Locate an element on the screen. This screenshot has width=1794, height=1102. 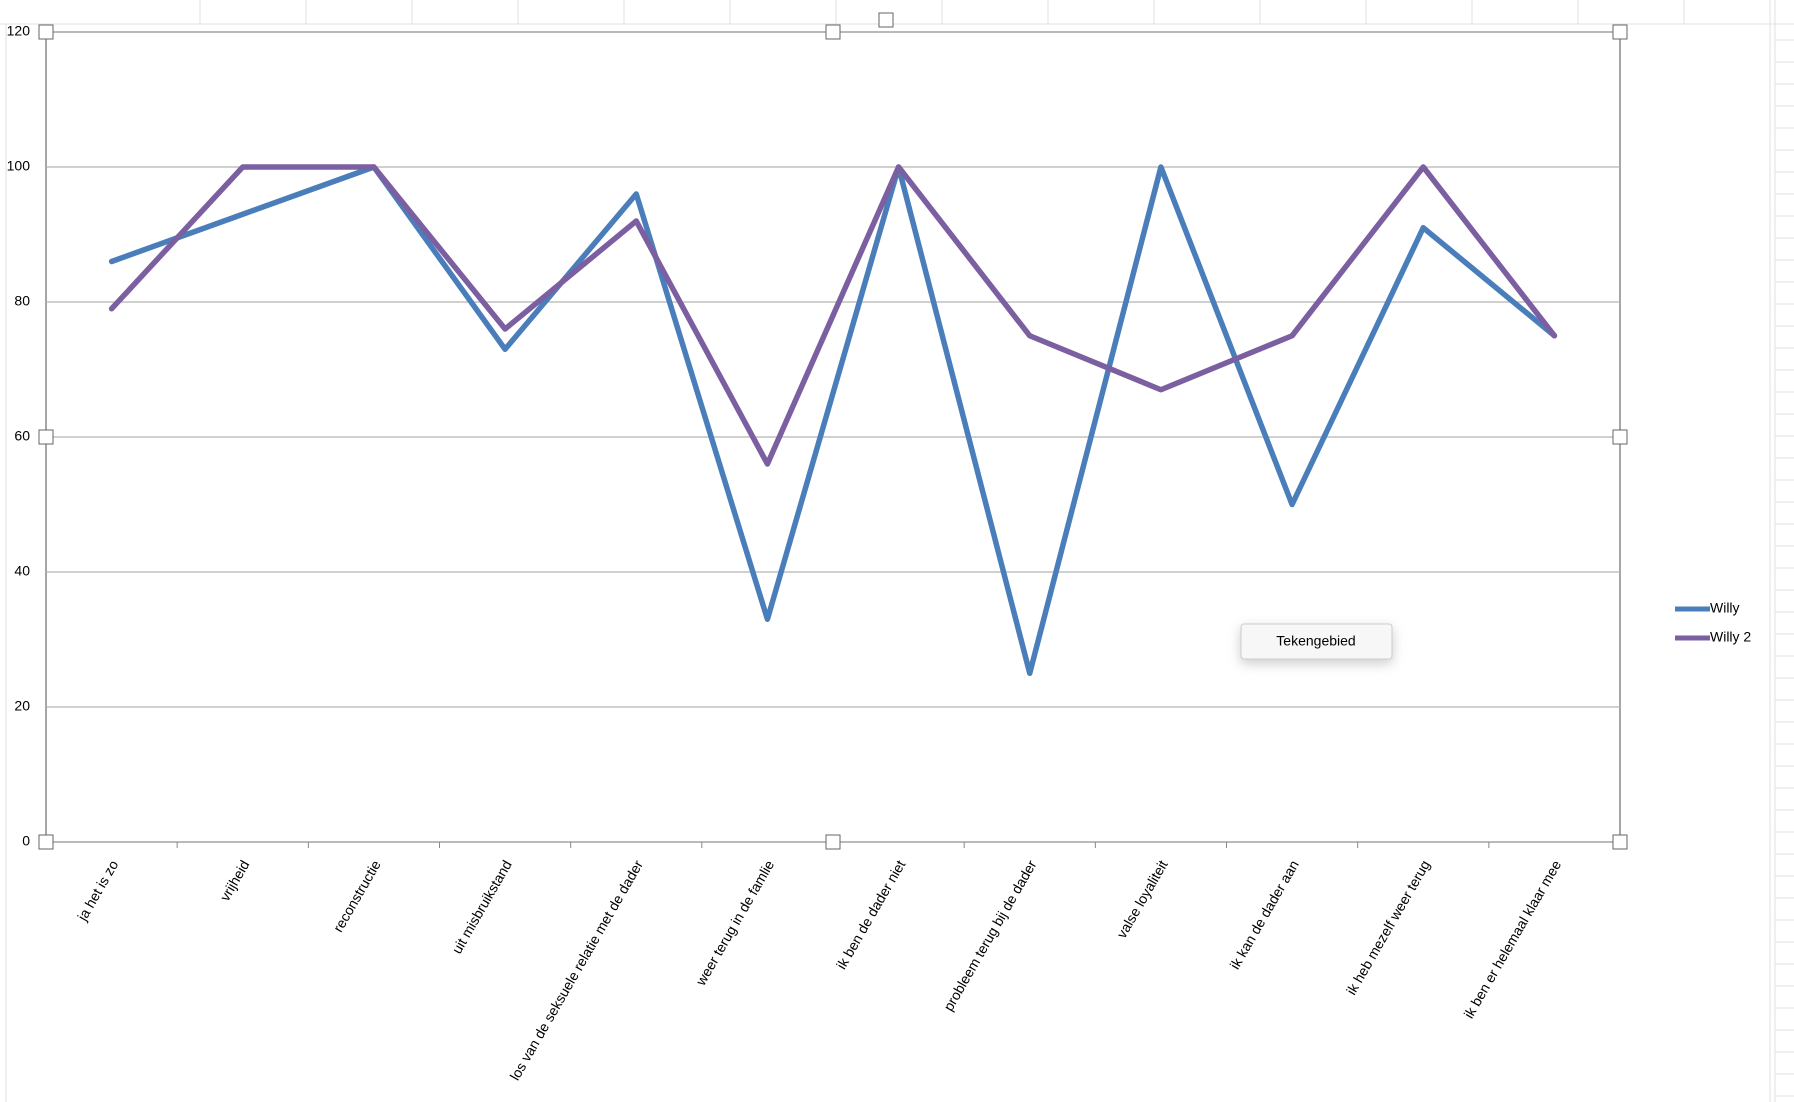
y-tick-label: 0 is located at coordinates (26, 841).